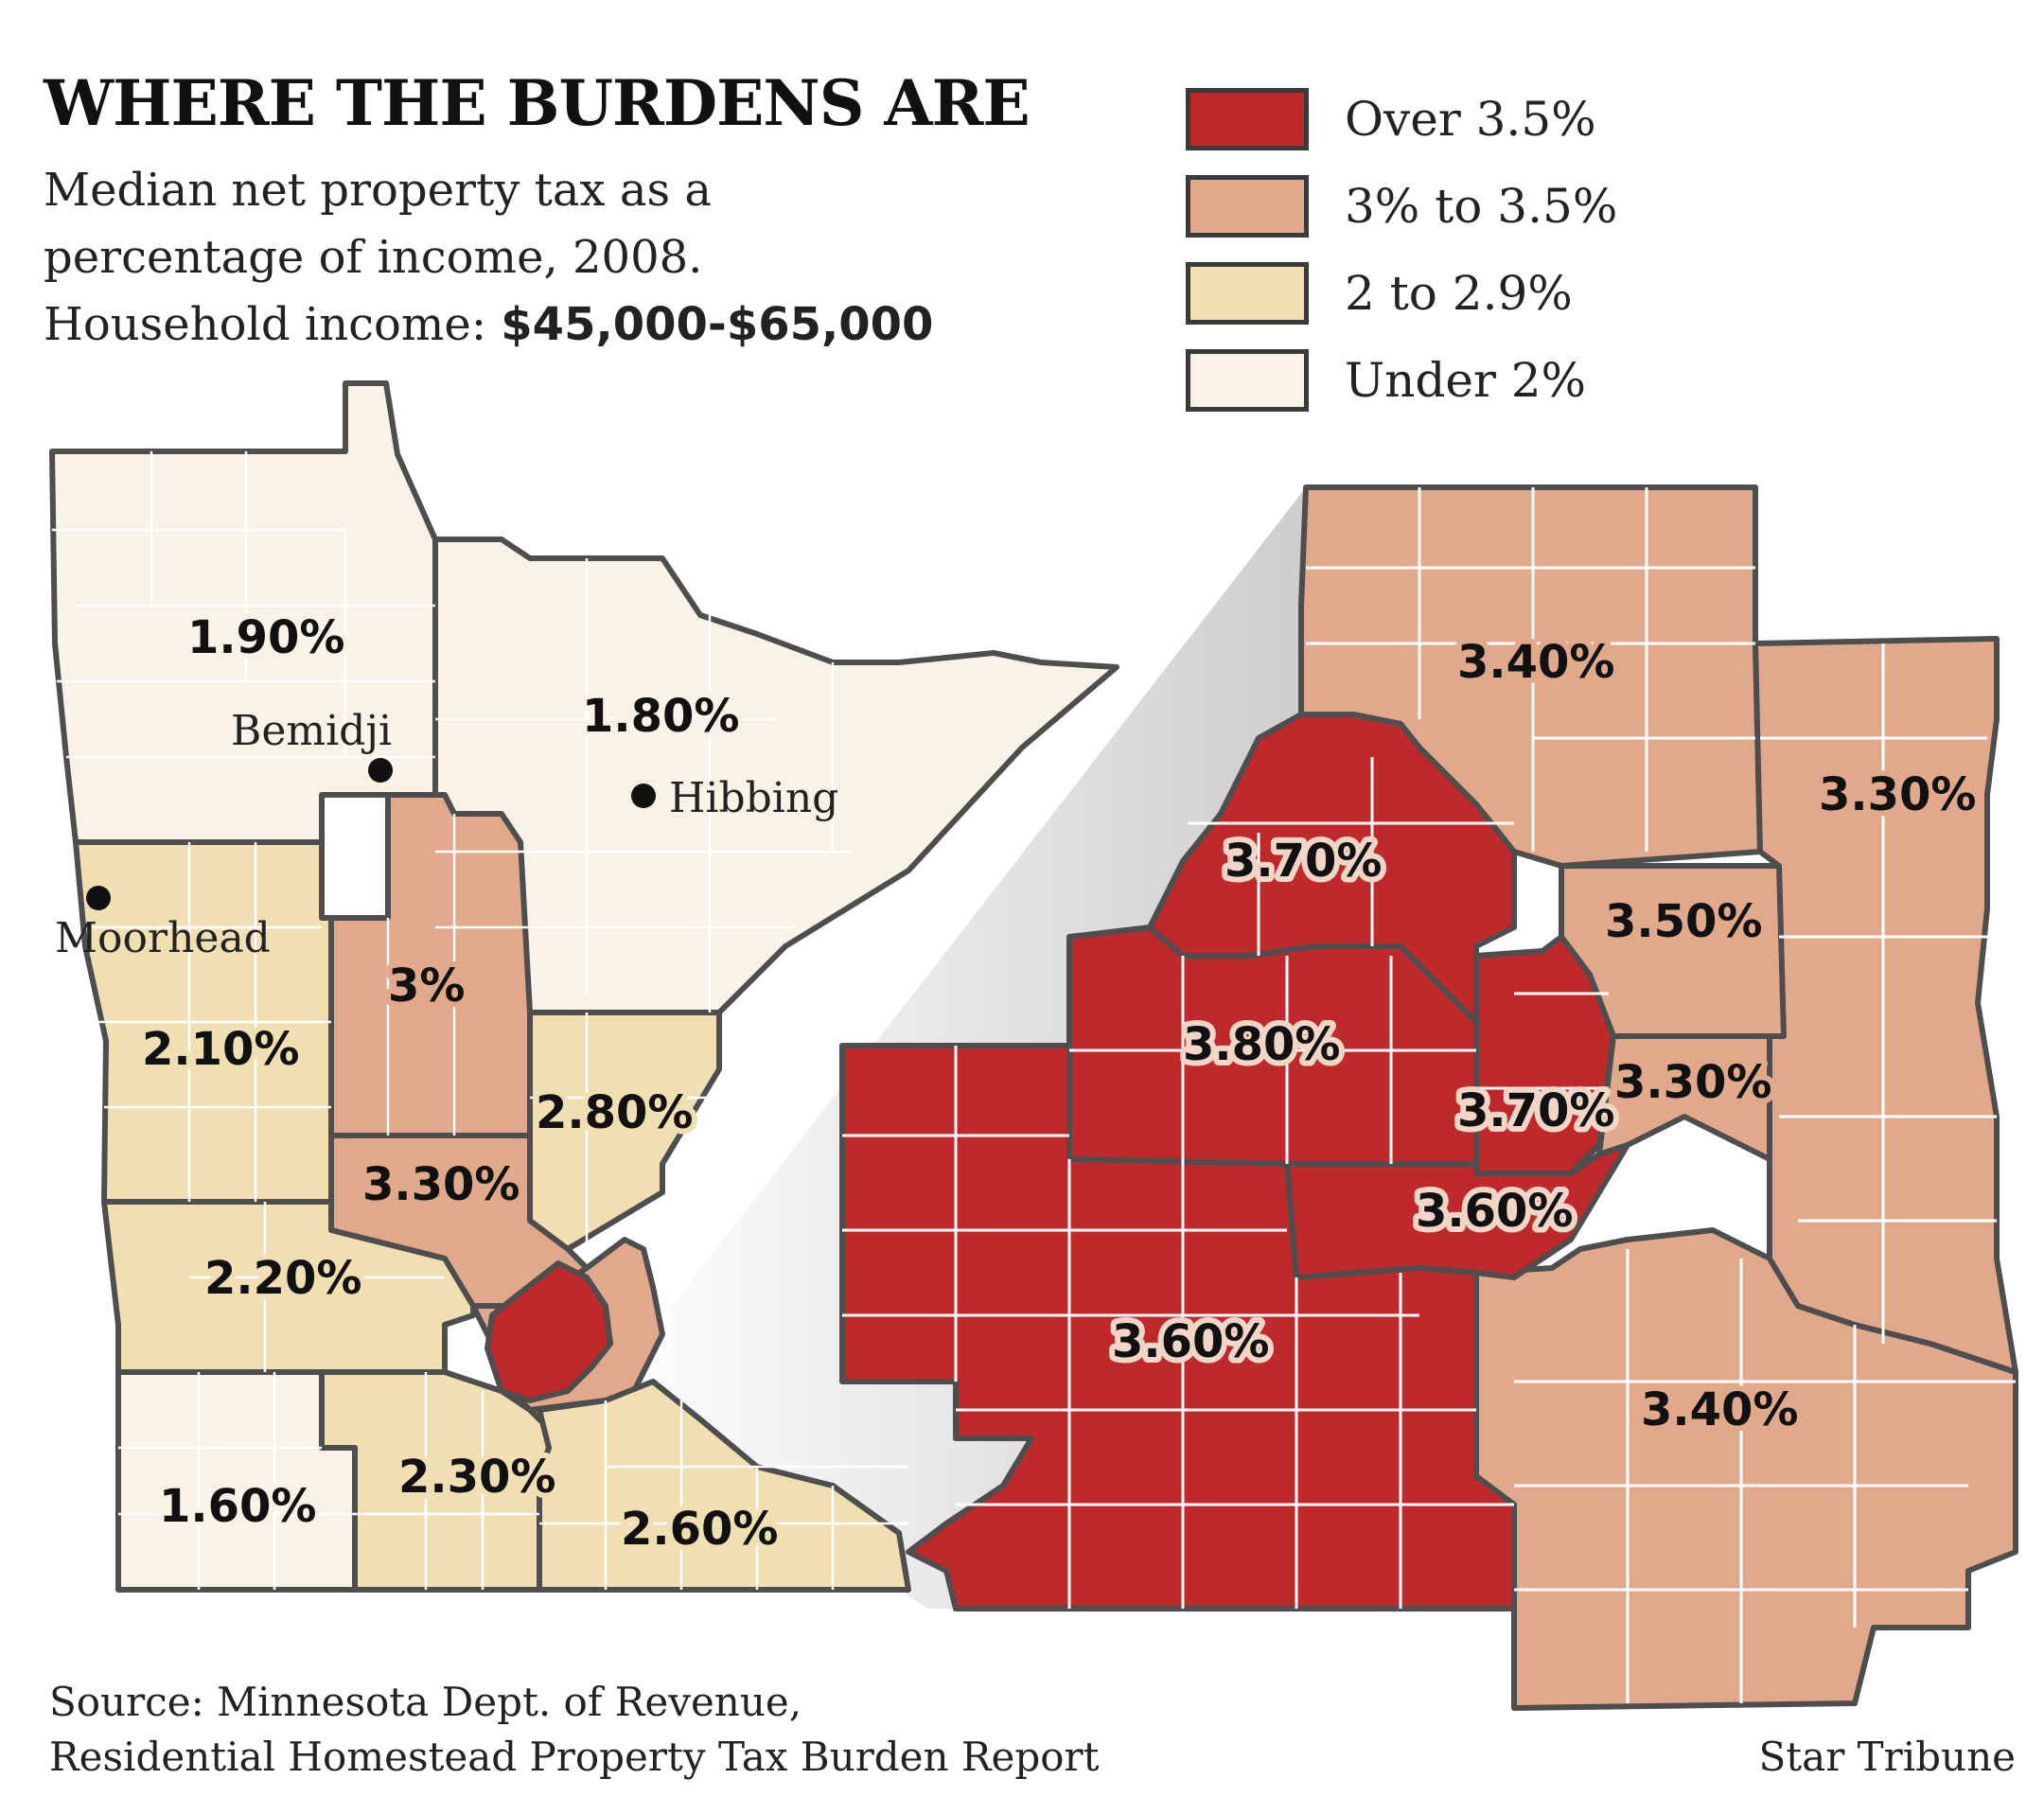  What do you see at coordinates (724, 1486) in the screenshot?
I see `region-southeast` at bounding box center [724, 1486].